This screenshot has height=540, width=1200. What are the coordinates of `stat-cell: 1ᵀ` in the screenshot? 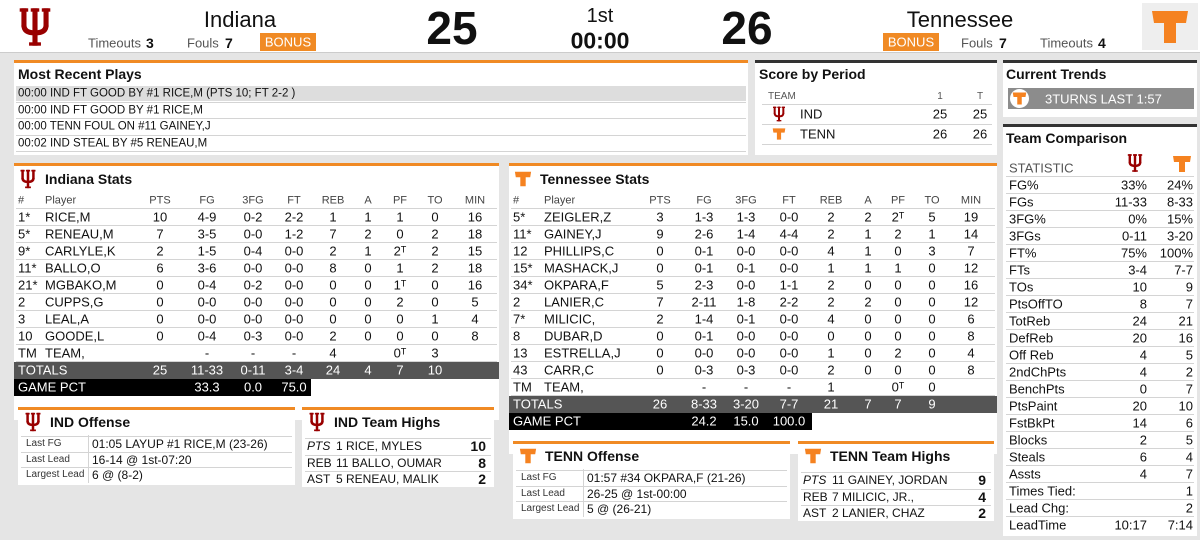 It's located at (400, 285).